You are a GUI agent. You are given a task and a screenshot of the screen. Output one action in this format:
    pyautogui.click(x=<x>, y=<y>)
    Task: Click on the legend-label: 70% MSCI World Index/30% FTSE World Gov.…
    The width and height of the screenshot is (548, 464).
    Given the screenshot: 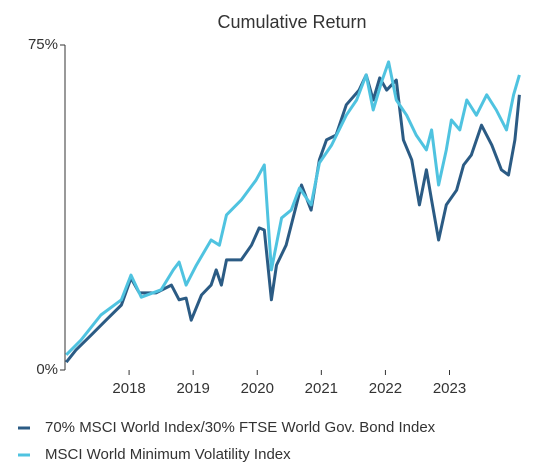 What is the action you would take?
    pyautogui.click(x=240, y=427)
    